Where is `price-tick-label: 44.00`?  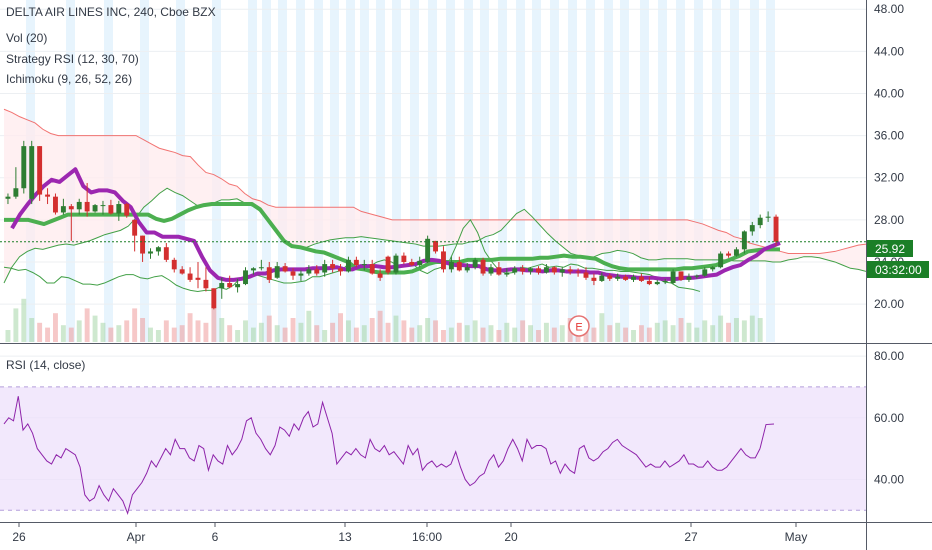 price-tick-label: 44.00 is located at coordinates (889, 51).